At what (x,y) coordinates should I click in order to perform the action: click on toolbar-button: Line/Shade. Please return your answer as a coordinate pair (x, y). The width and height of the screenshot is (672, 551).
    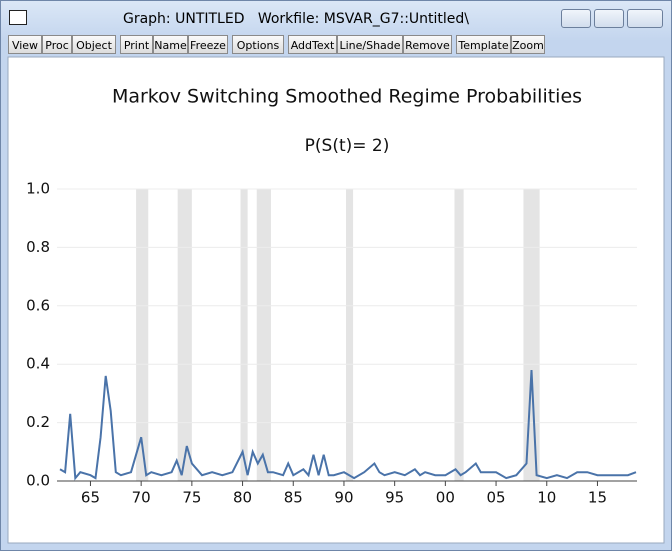
    Looking at the image, I should click on (370, 44).